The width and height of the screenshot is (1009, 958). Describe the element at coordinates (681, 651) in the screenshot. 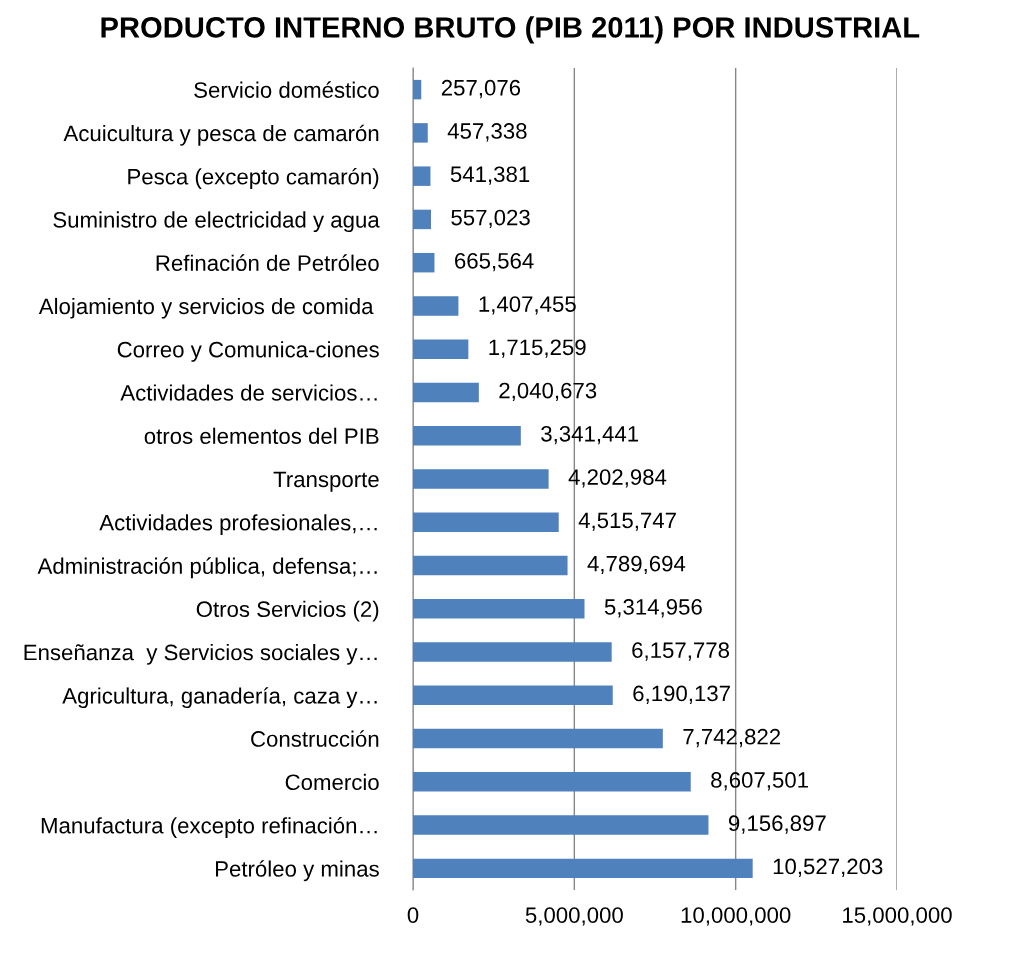

I see `data-label: 6,157,778` at that location.